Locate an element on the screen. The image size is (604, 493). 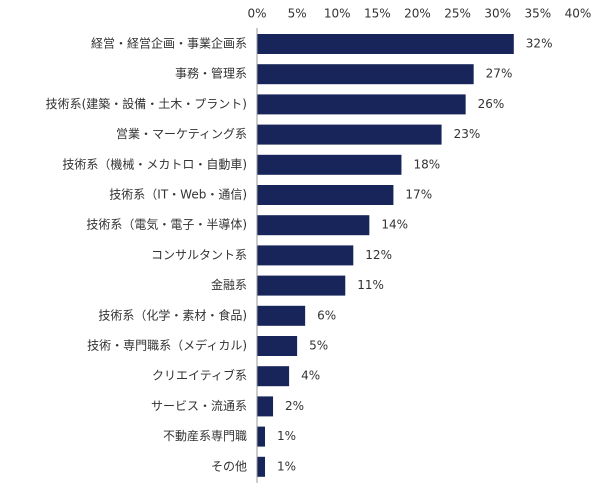
x-tick-label: 10% is located at coordinates (337, 14).